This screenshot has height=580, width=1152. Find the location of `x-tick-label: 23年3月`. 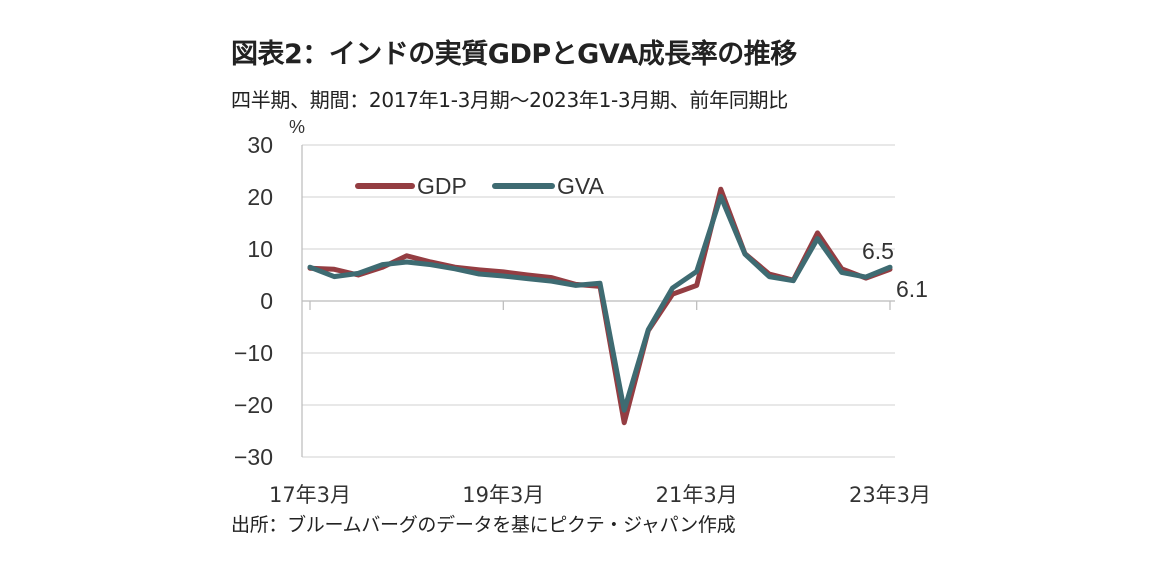

x-tick-label: 23年3月 is located at coordinates (890, 495).